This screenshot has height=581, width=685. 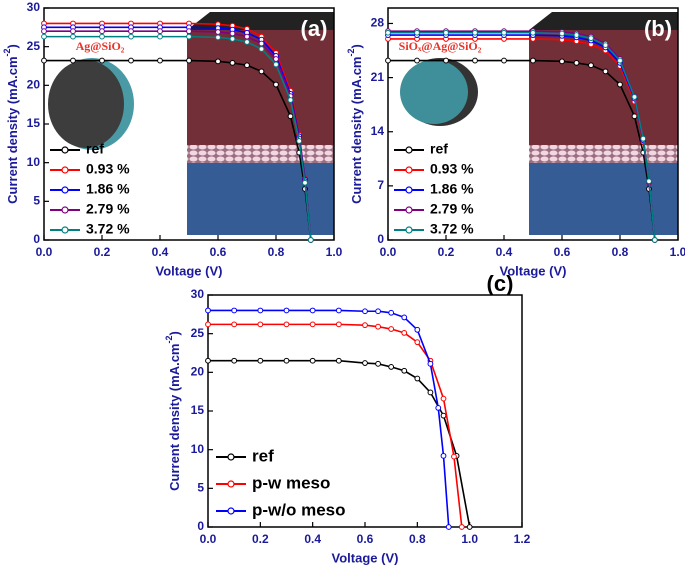 What do you see at coordinates (260, 154) in the screenshot?
I see `device-layer` at bounding box center [260, 154].